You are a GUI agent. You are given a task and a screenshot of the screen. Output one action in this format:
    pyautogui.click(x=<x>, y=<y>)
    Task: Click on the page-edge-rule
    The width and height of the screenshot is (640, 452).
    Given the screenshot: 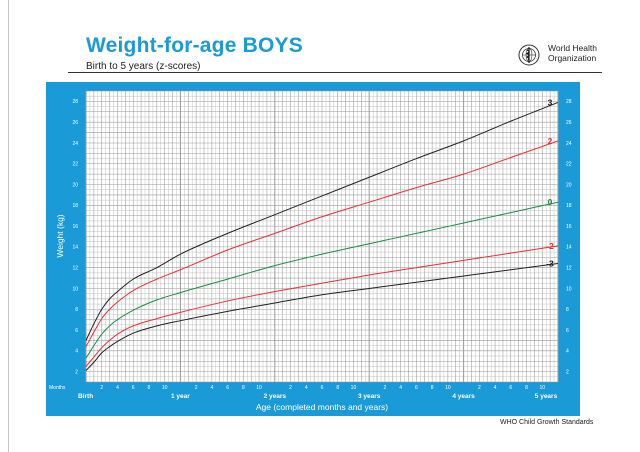 What is the action you would take?
    pyautogui.click(x=8, y=226)
    